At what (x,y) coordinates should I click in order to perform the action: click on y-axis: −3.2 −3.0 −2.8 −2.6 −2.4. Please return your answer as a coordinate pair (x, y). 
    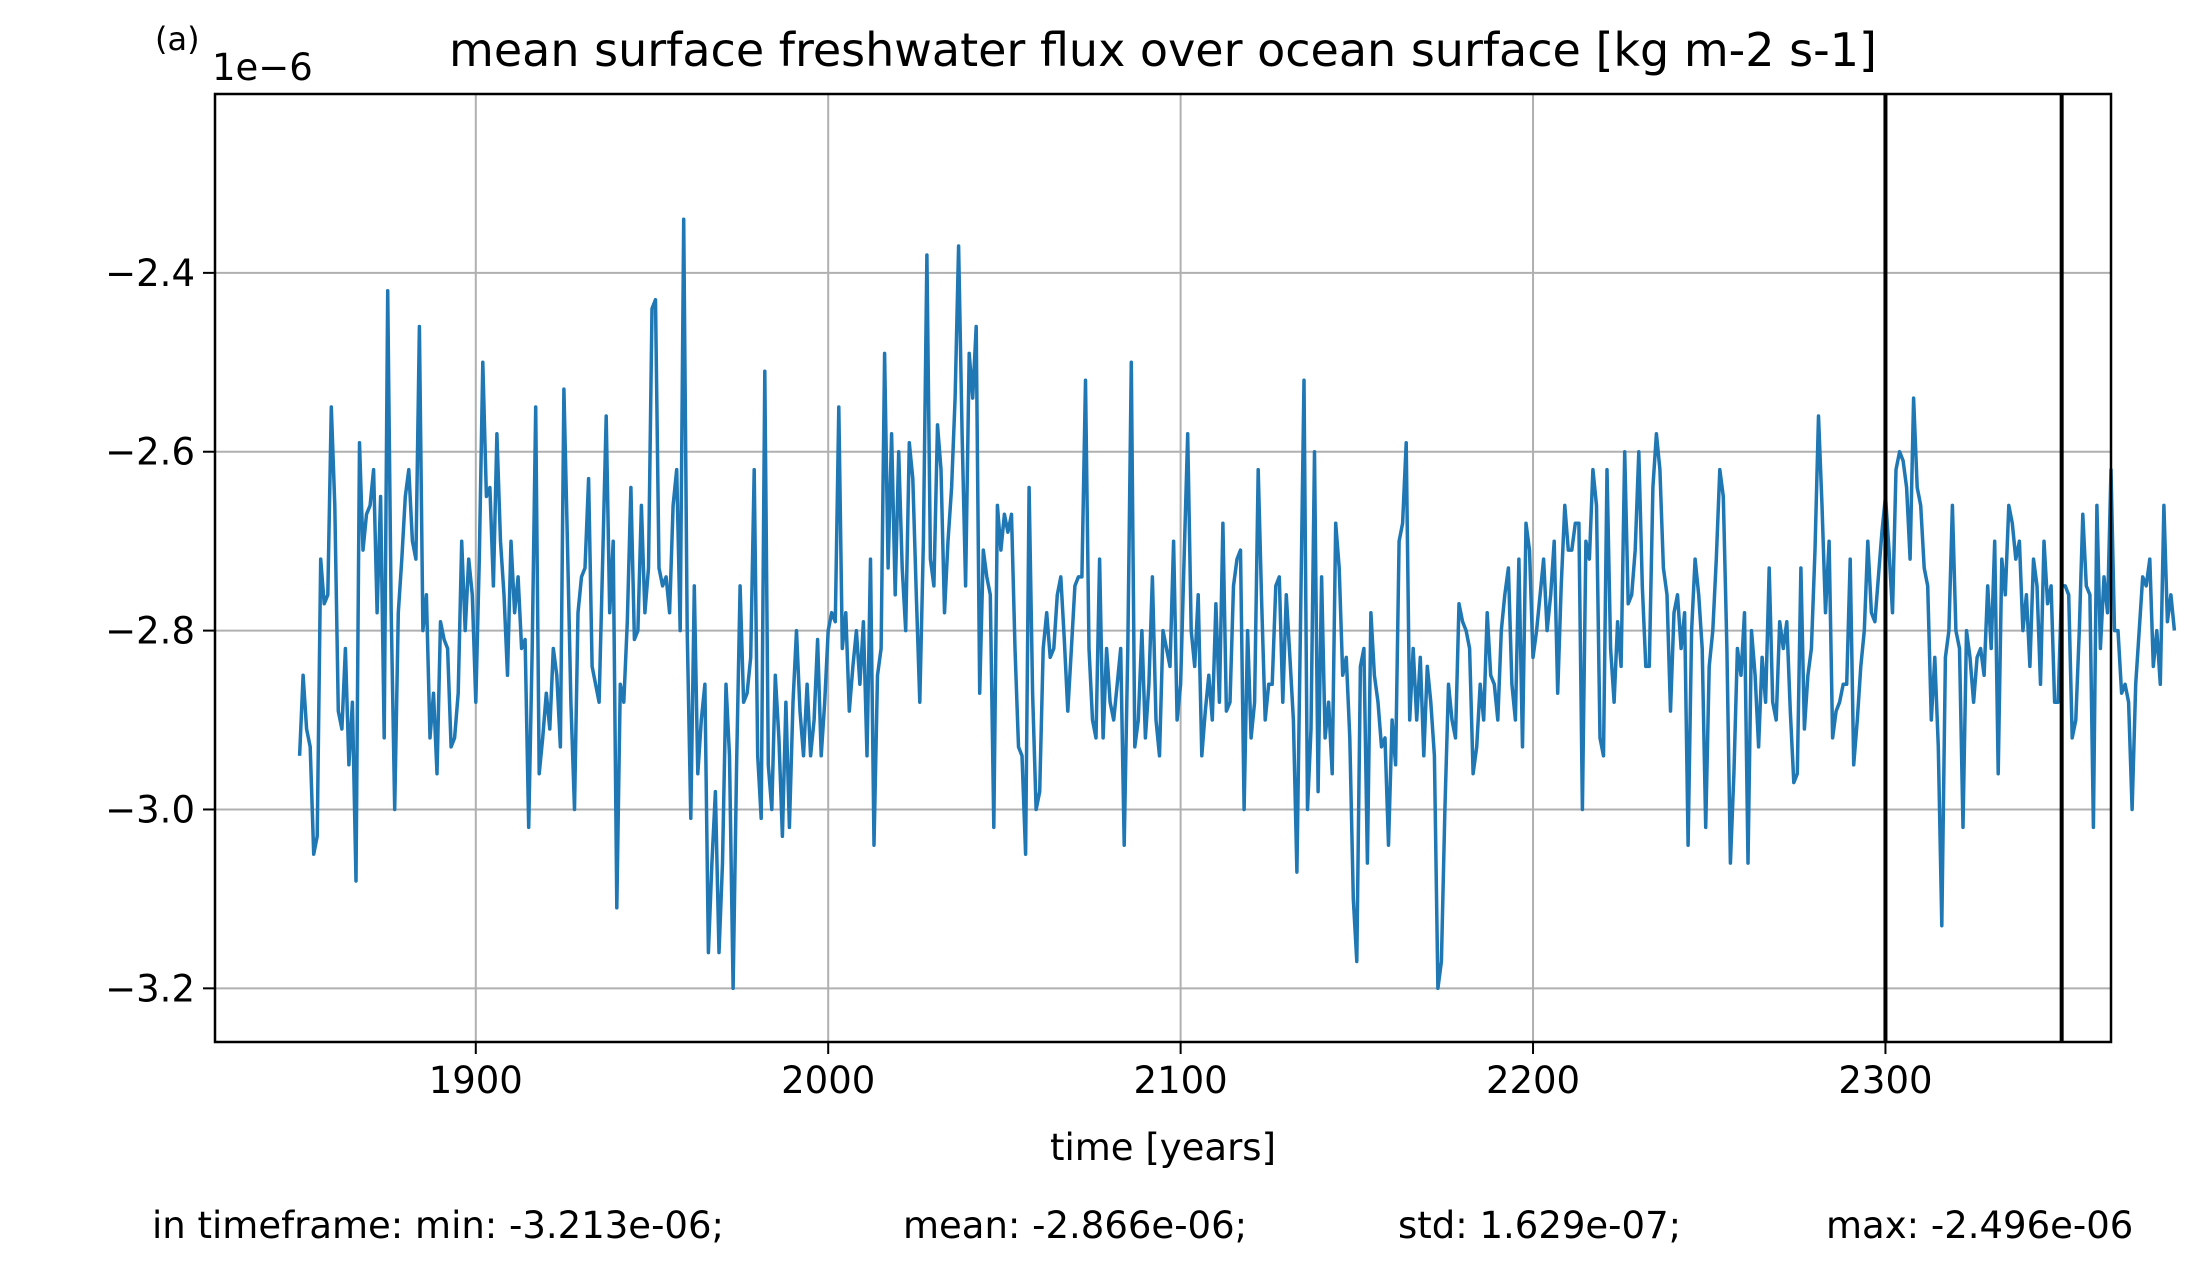
    Looking at the image, I should click on (160, 631).